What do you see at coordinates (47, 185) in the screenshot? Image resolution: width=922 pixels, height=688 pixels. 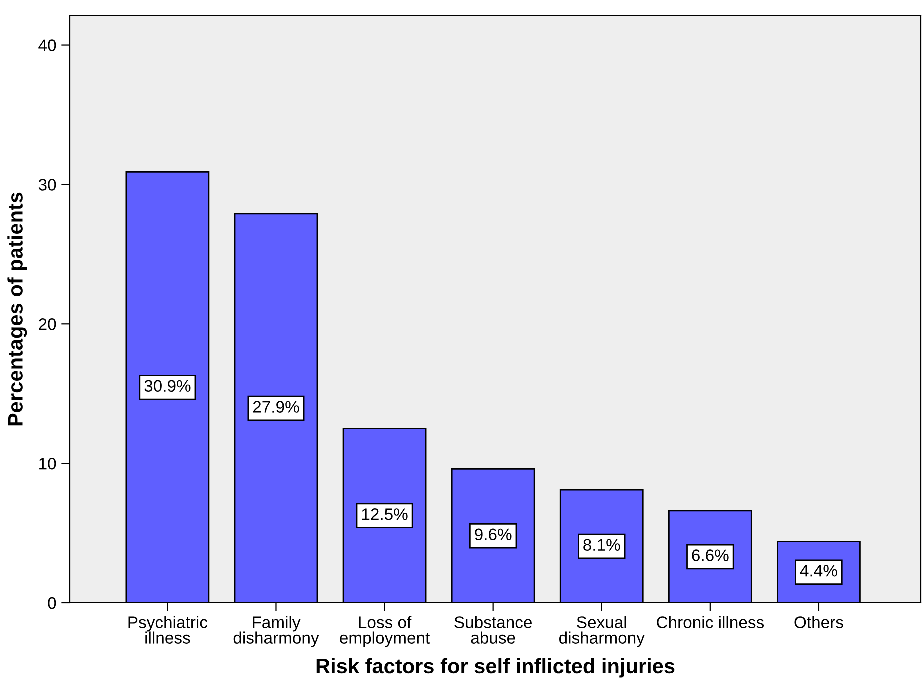 I see `y-tick-label: 30` at bounding box center [47, 185].